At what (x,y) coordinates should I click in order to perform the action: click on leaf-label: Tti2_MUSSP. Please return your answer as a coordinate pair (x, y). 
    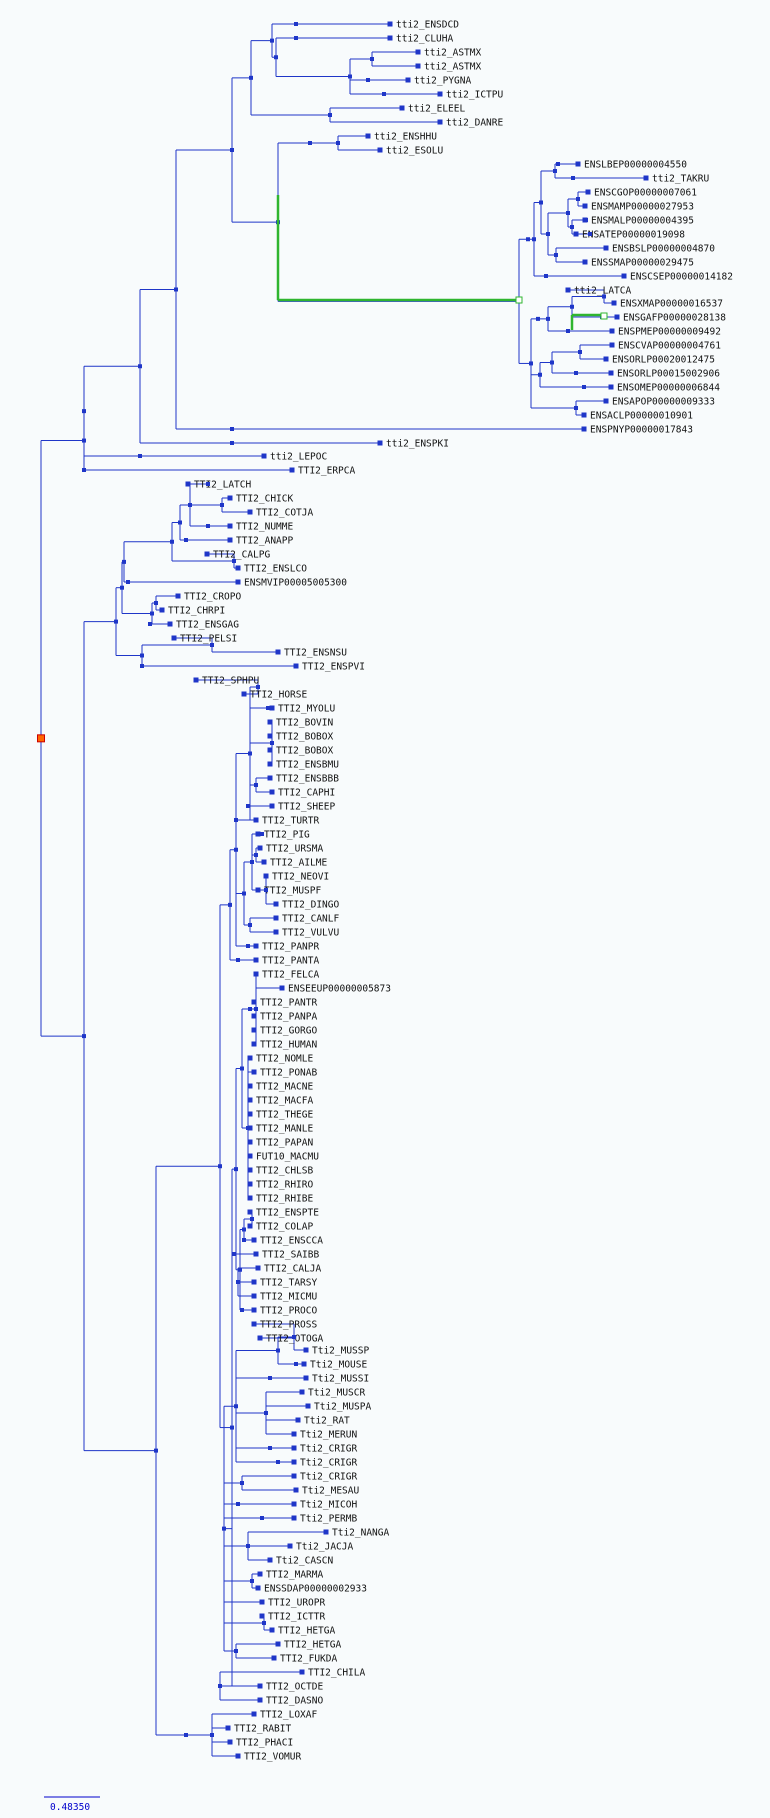
    Looking at the image, I should click on (340, 1351).